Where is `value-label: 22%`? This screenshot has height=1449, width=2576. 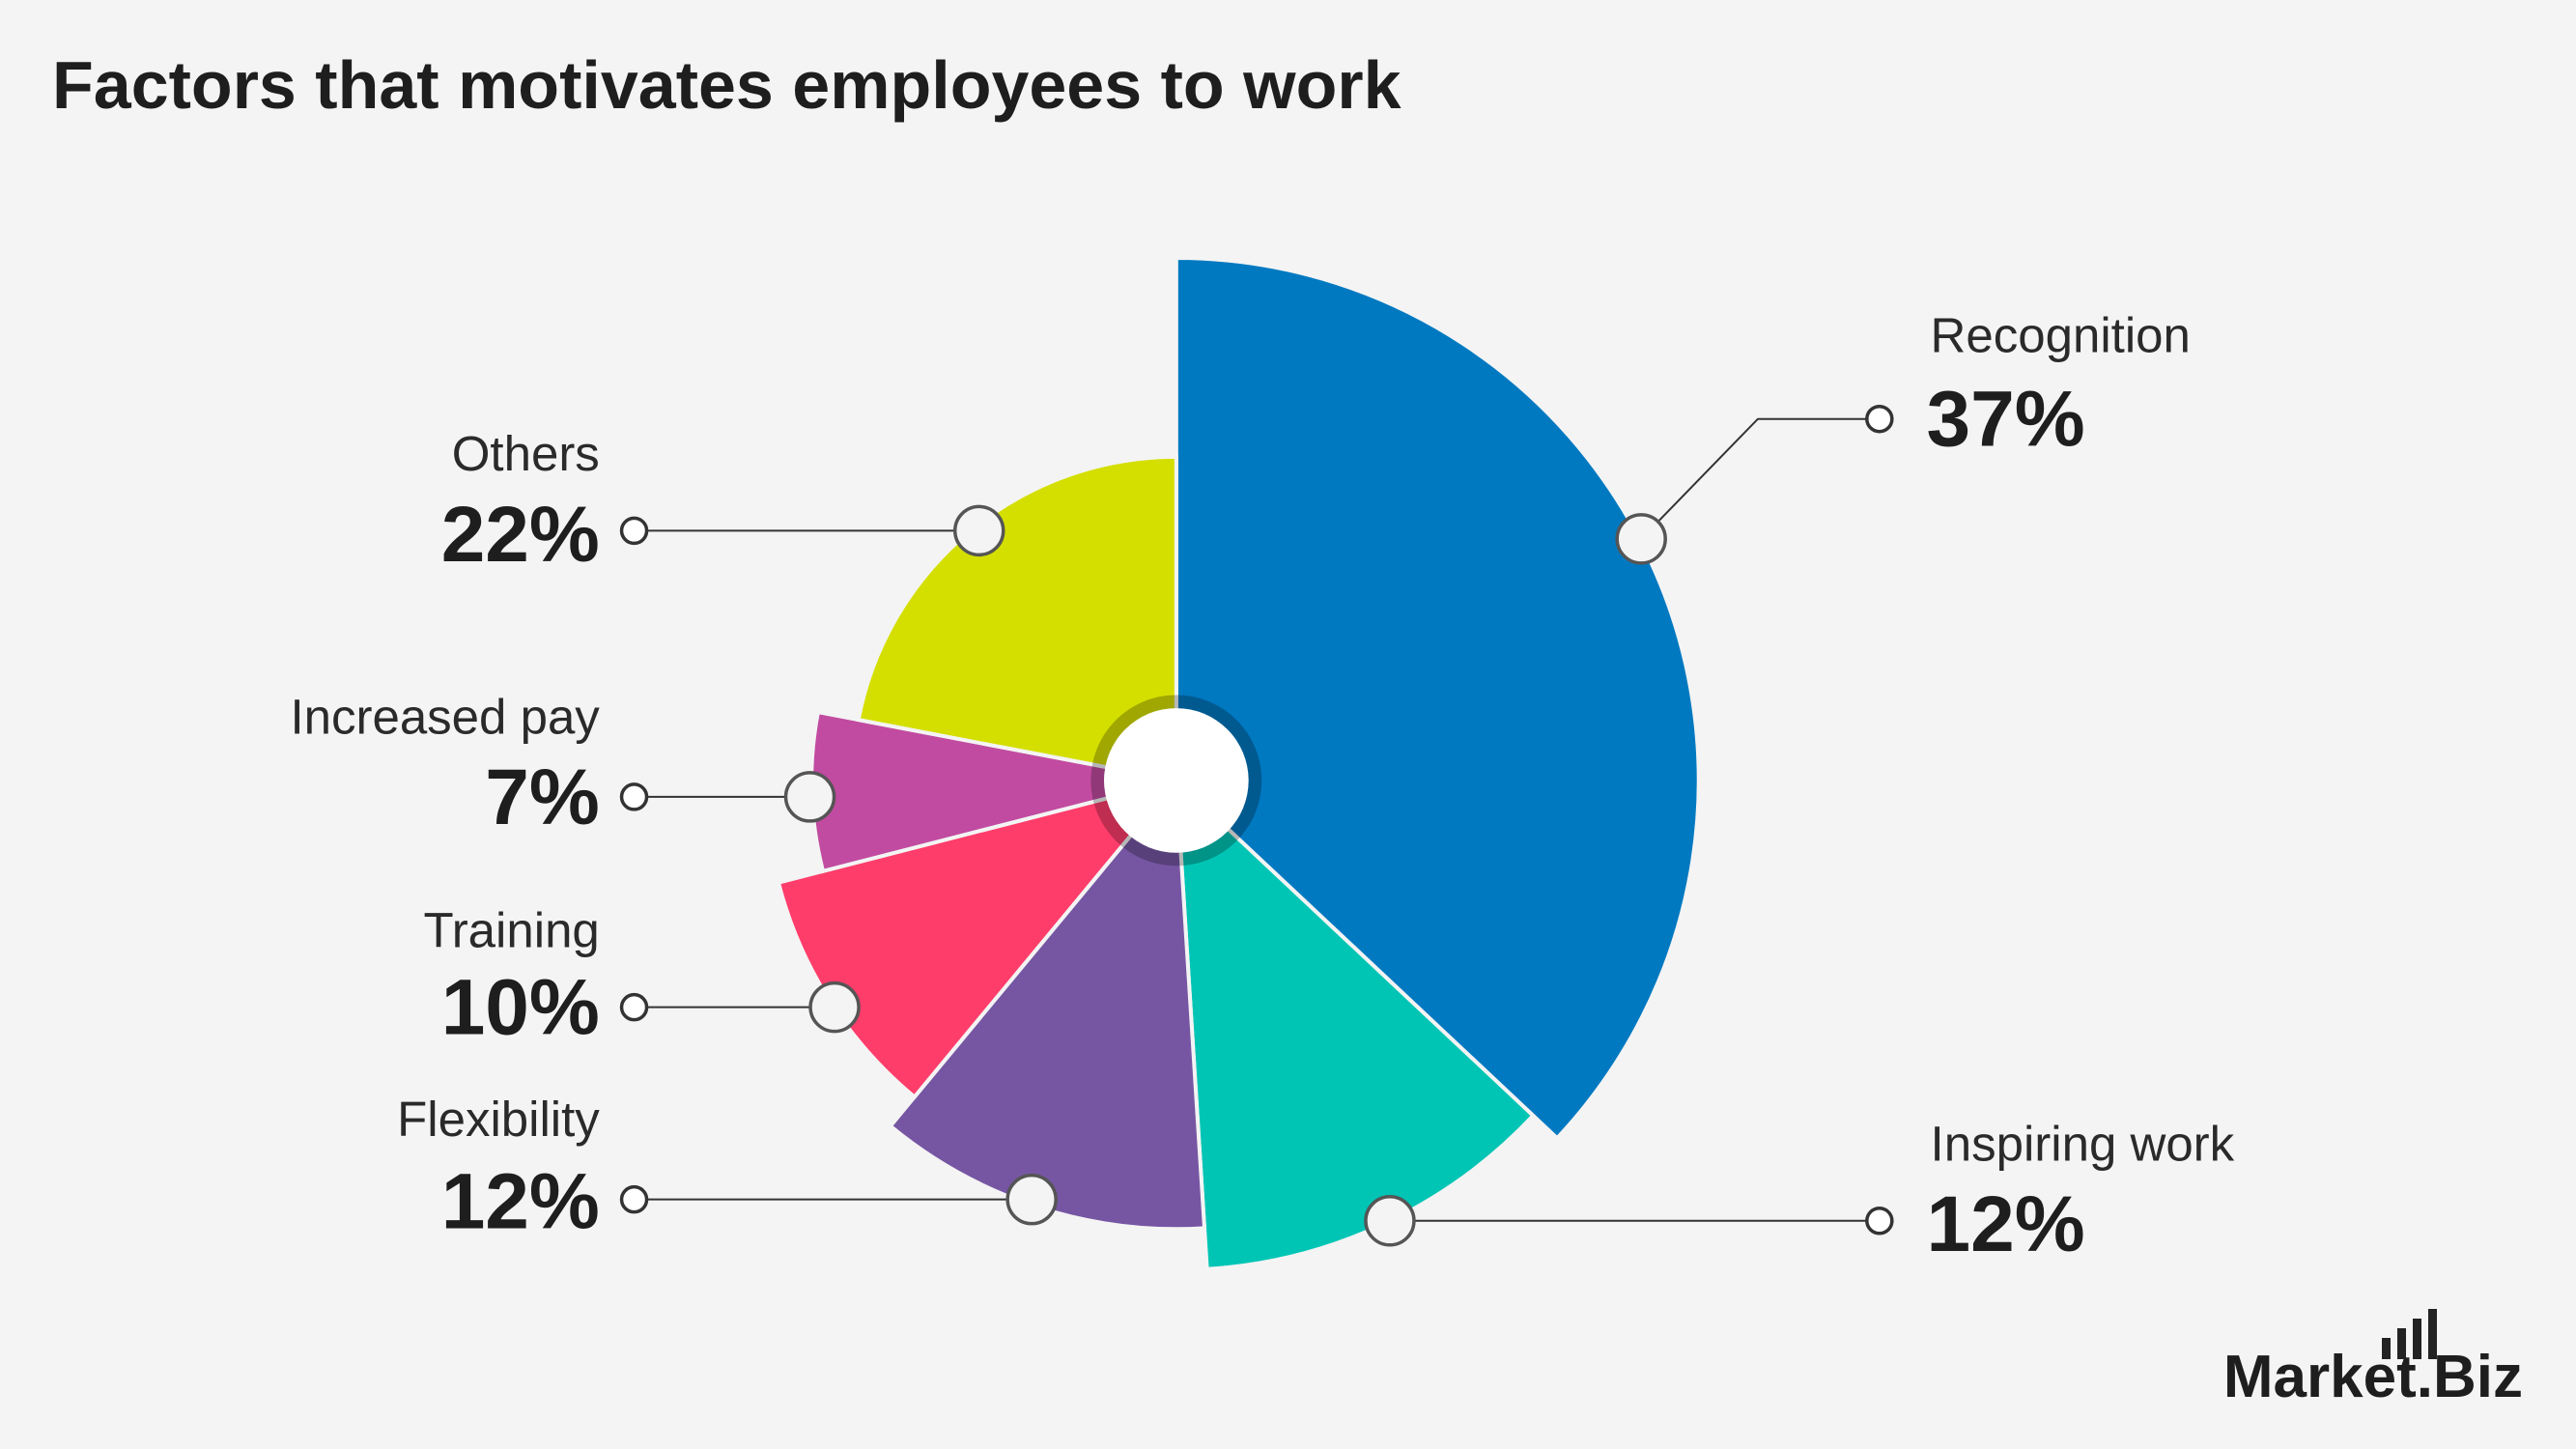 value-label: 22% is located at coordinates (520, 535).